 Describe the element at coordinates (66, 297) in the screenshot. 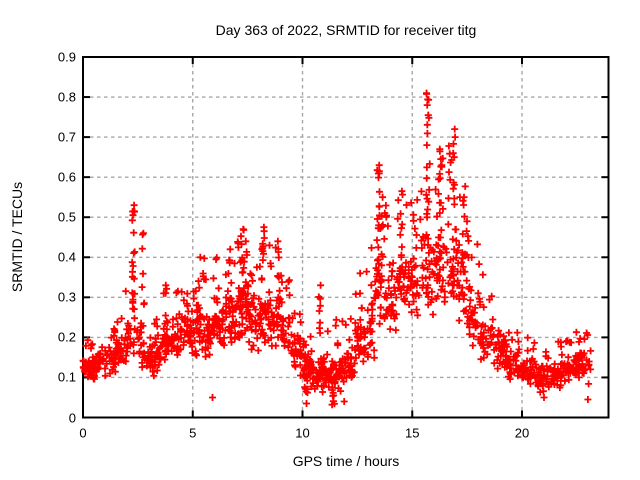

I see `y-tick-label: 0.3` at that location.